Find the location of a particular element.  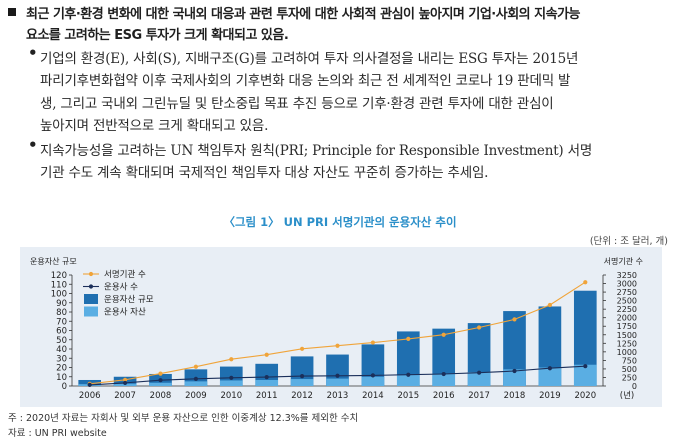

legend-label: 서명기관 수 is located at coordinates (125, 274).